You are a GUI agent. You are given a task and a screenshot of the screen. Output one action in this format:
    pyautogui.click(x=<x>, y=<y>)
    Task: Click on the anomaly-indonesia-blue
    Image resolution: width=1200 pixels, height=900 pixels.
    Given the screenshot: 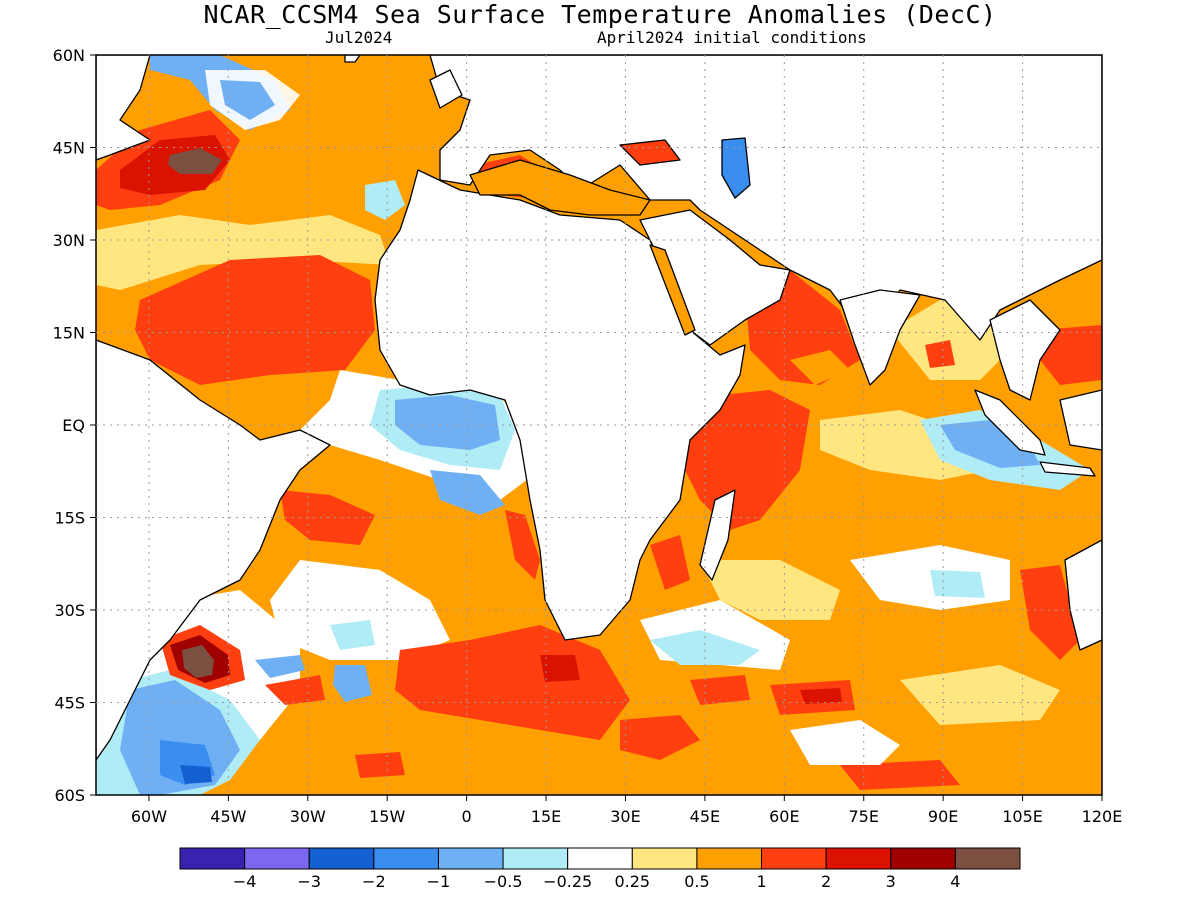 What is the action you would take?
    pyautogui.click(x=990, y=444)
    